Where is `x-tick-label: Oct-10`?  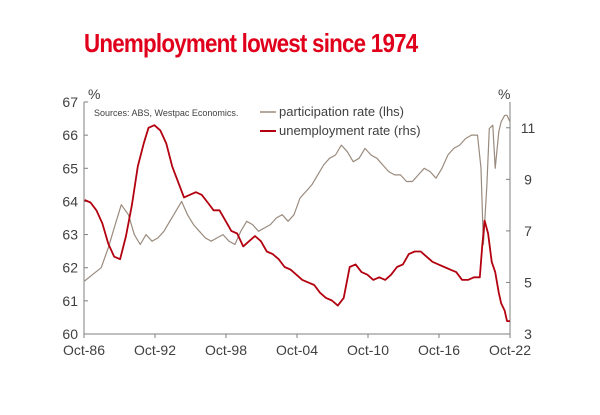
x-tick-label: Oct-10 is located at coordinates (368, 350).